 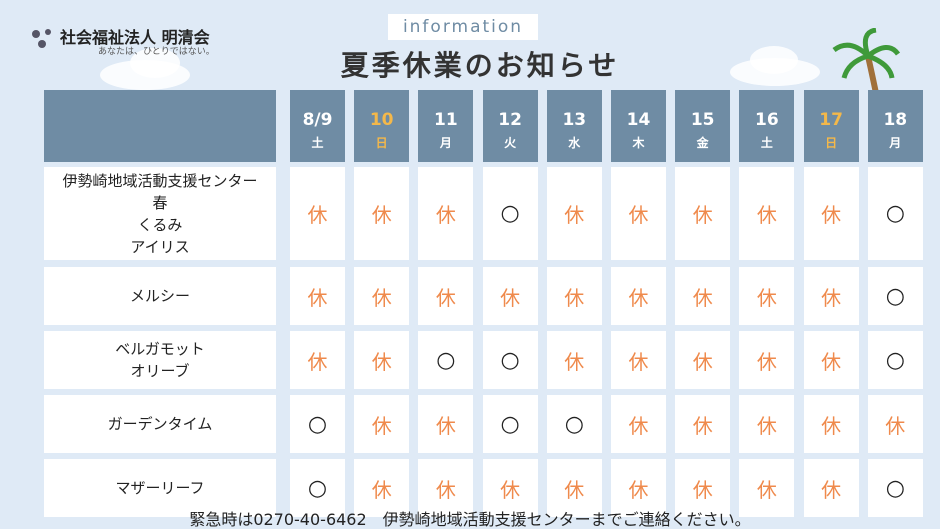 I want to click on name-line: アイリス, so click(x=160, y=246).